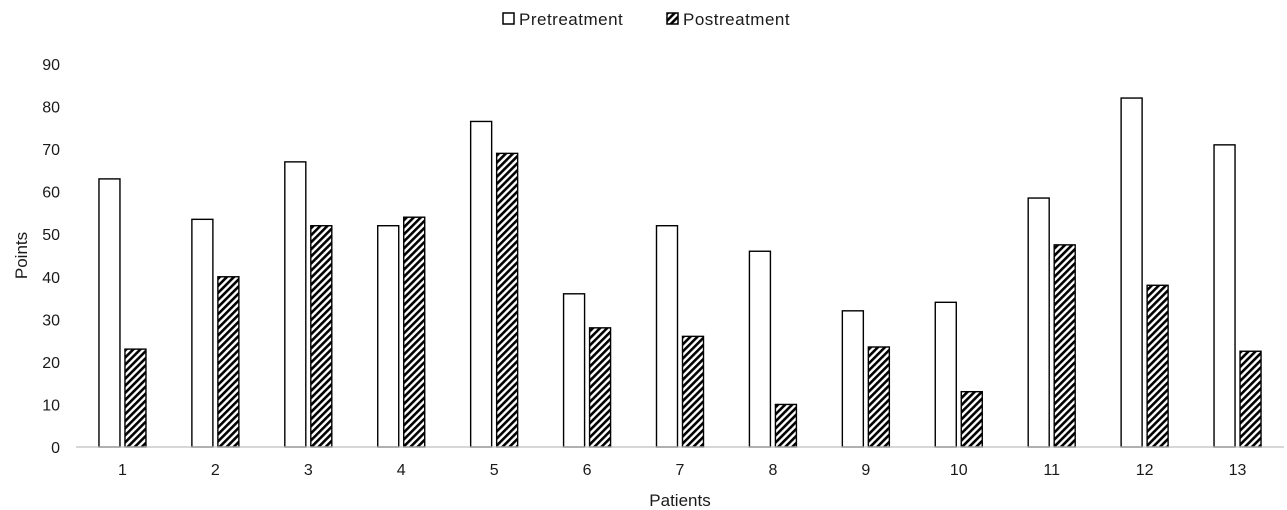 The image size is (1287, 510). I want to click on x-tick-label: 10, so click(959, 470).